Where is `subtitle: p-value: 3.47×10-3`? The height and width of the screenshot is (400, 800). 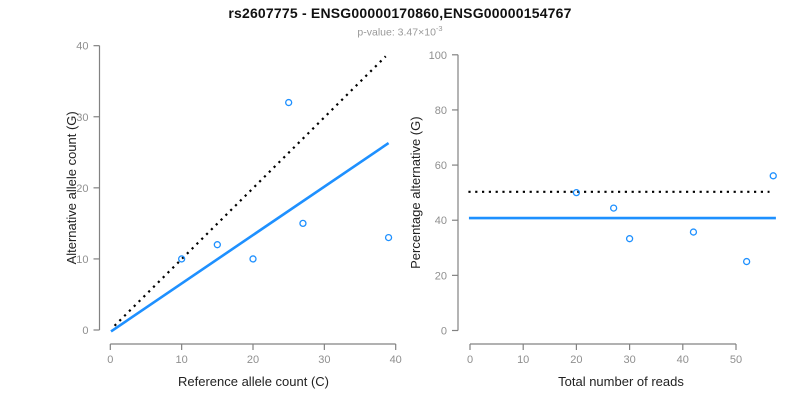 subtitle: p-value: 3.47×10-3 is located at coordinates (400, 31).